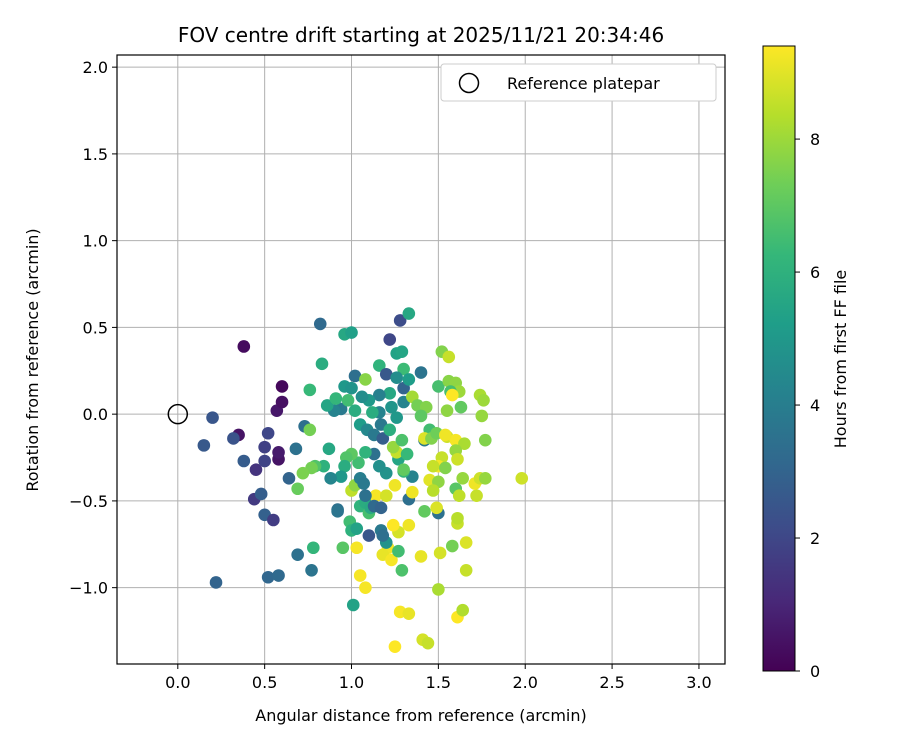 The width and height of the screenshot is (900, 750). Describe the element at coordinates (95, 67) in the screenshot. I see `y-tick-label: 2.0` at that location.